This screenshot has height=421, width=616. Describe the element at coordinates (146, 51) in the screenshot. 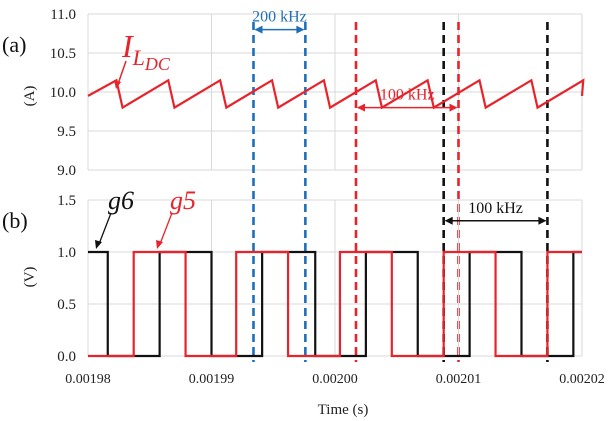

I see `series-label-iLDC: ILDC` at that location.